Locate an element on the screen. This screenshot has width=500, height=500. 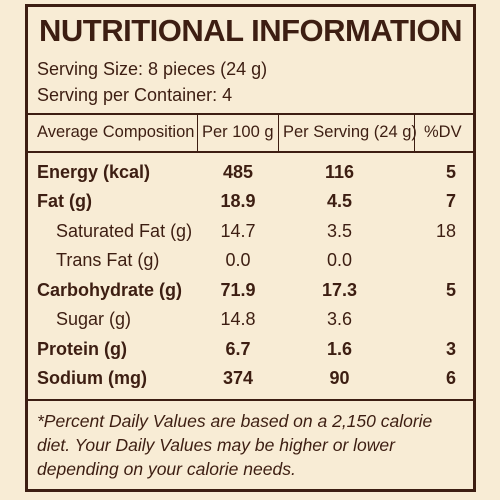
value-per-serving: 0.0 is located at coordinates (339, 260).